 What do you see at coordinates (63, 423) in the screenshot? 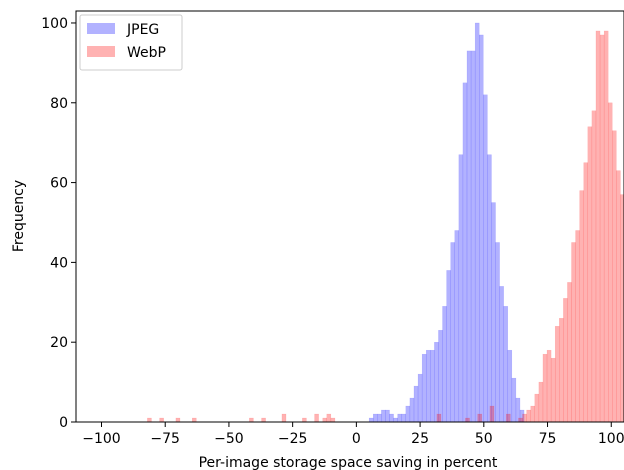
I see `y-tick-label: 0` at bounding box center [63, 423].